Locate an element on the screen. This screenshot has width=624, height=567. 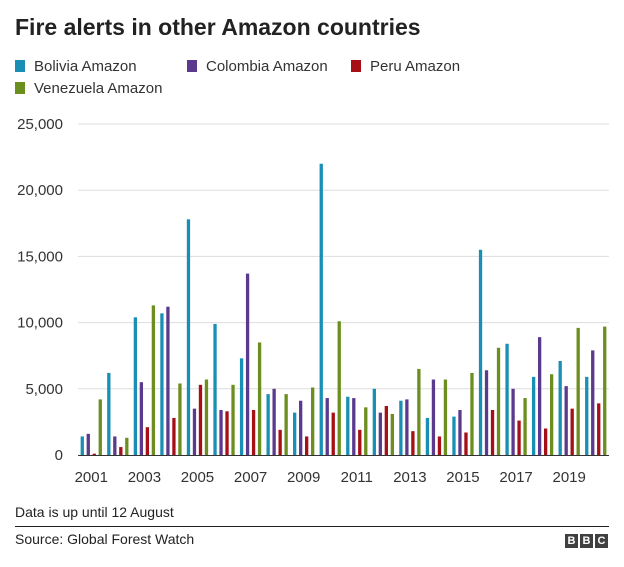
x-axis-labels: 2001 2003 2005 2007 2009 2011 2013 2015 2017 2019 is located at coordinates (330, 477).